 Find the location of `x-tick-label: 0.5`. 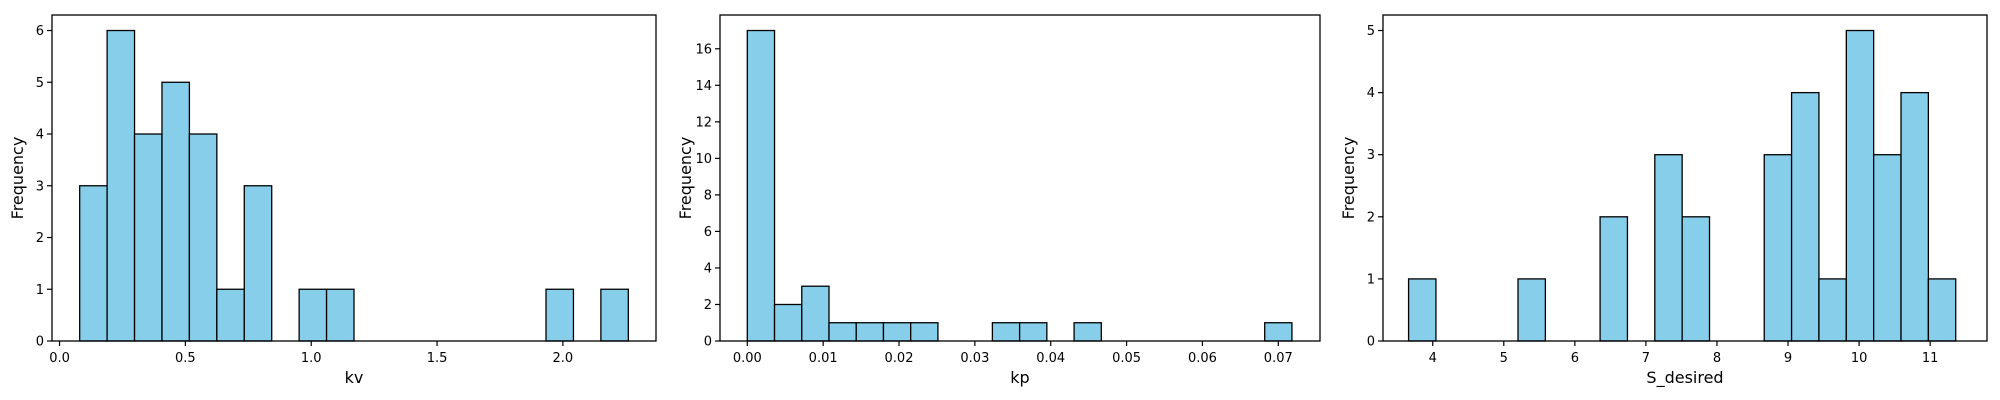

x-tick-label: 0.5 is located at coordinates (185, 358).